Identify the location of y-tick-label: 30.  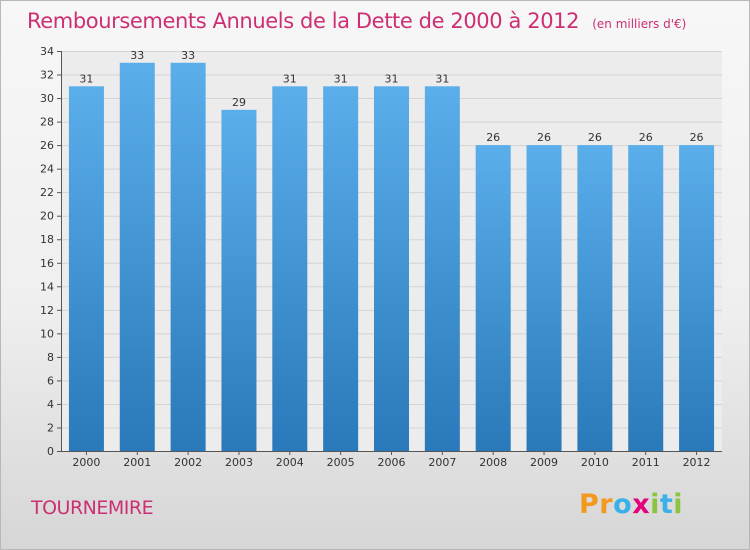
(47, 98).